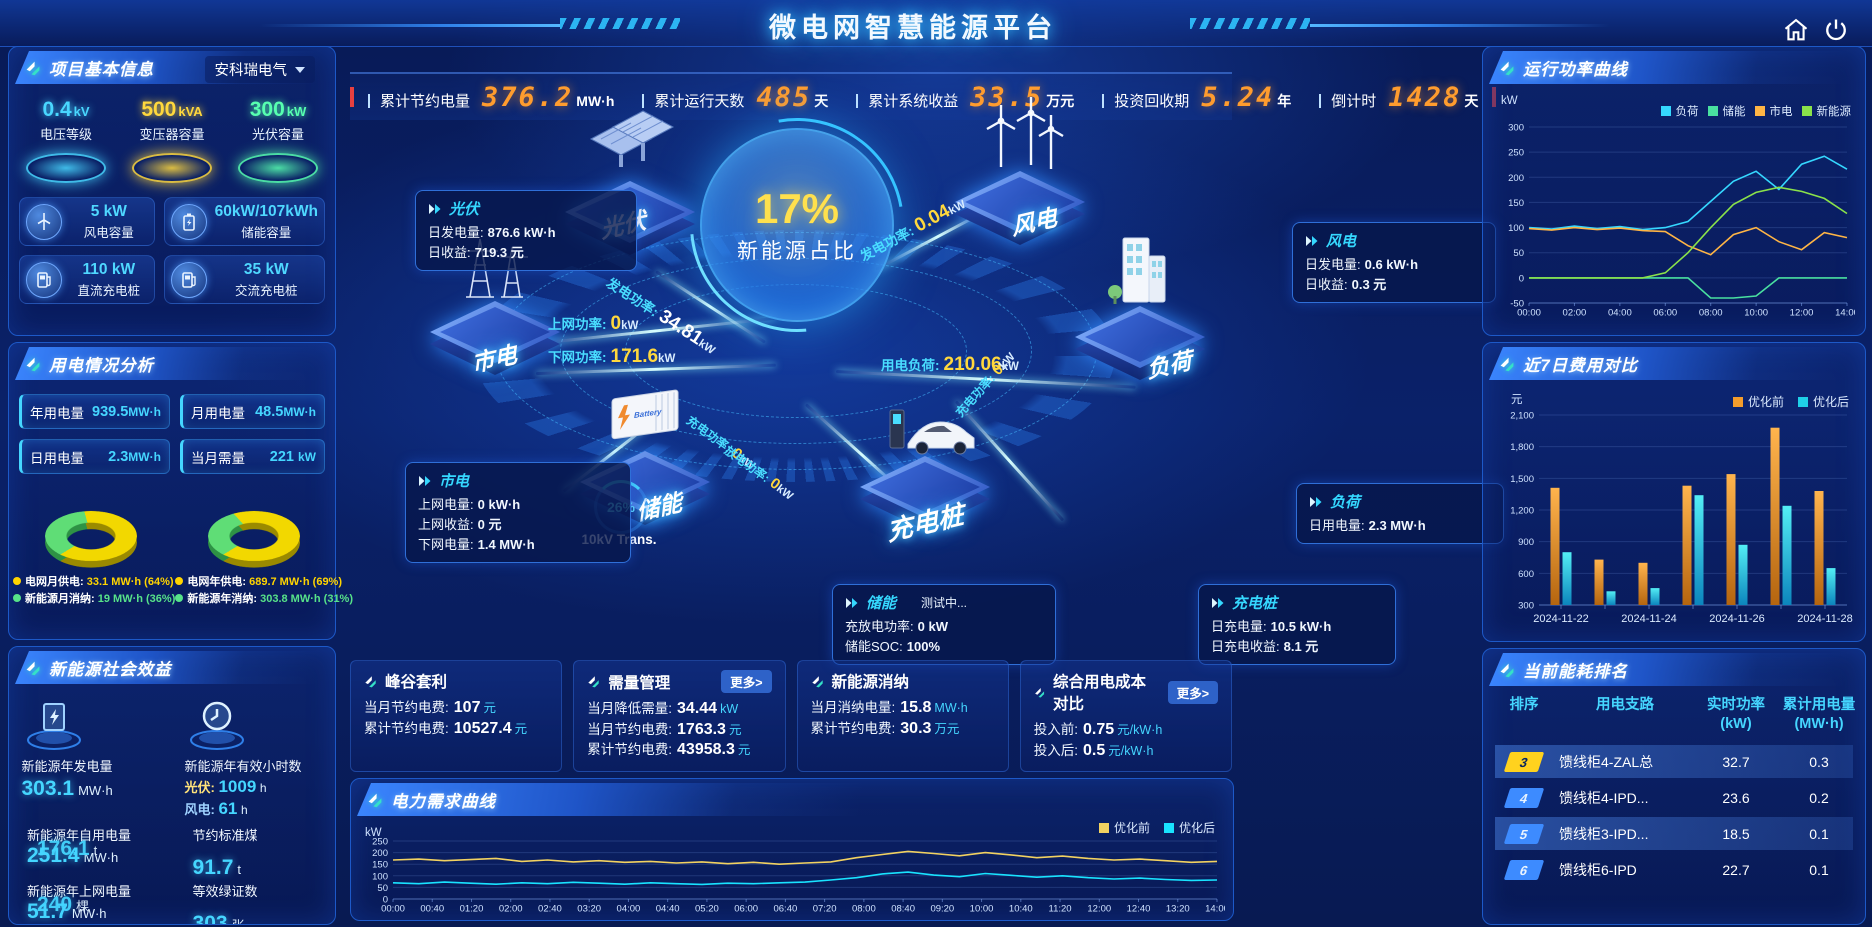 The width and height of the screenshot is (1872, 927). Describe the element at coordinates (66, 140) in the screenshot. I see `pedestal-voltage: 0.4 kV 电压等级` at that location.